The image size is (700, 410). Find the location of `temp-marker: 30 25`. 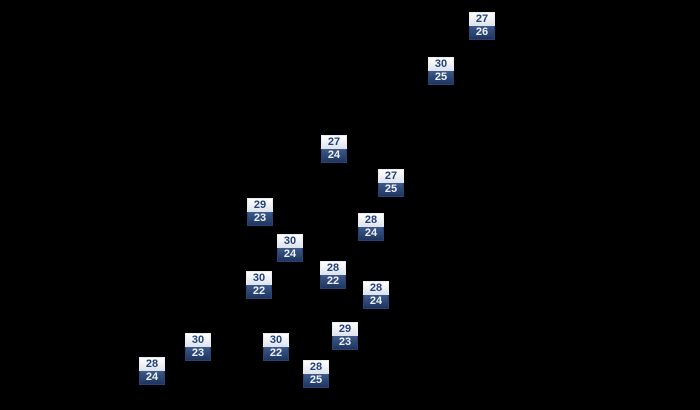

temp-marker: 30 25 is located at coordinates (441, 71).